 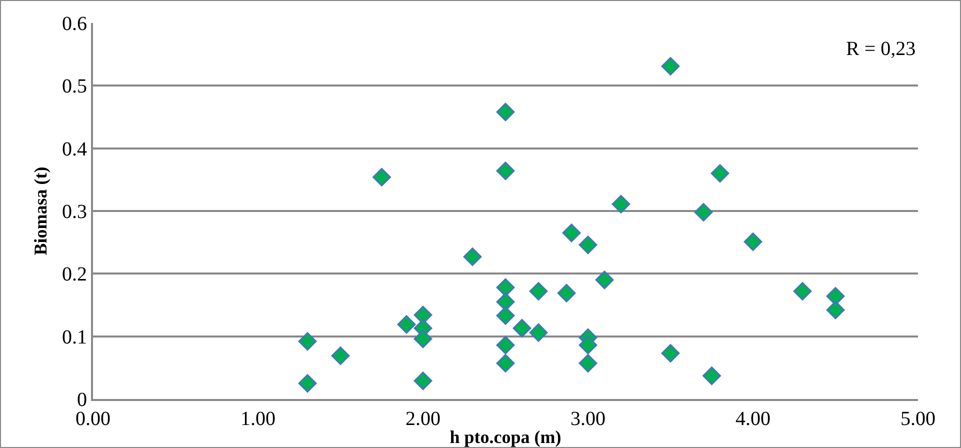 What do you see at coordinates (881, 49) in the screenshot?
I see `annotation: R = 0,23` at bounding box center [881, 49].